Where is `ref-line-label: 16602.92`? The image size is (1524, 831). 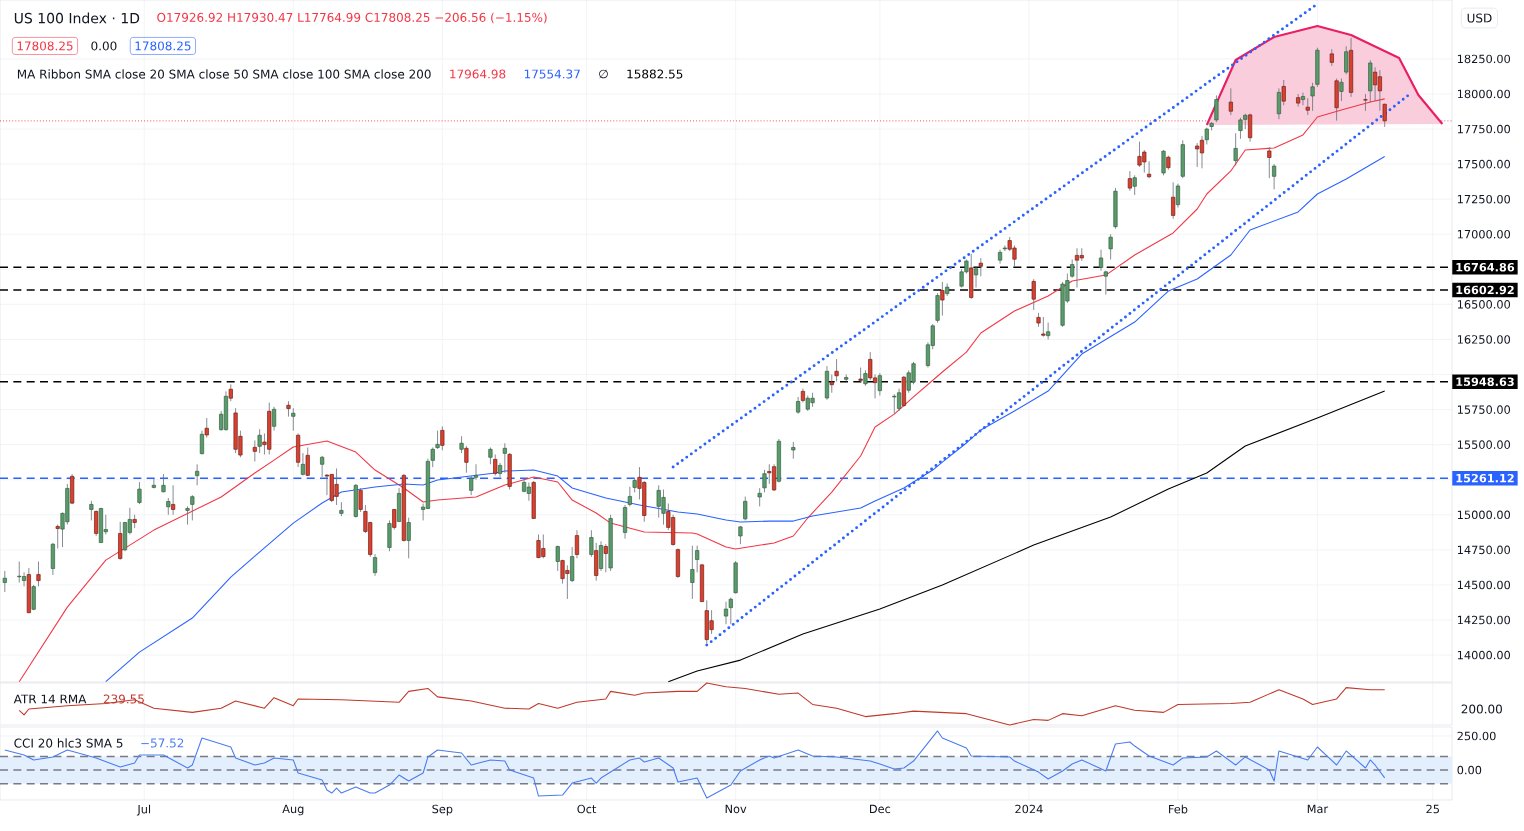
ref-line-label: 16602.92 is located at coordinates (1485, 290).